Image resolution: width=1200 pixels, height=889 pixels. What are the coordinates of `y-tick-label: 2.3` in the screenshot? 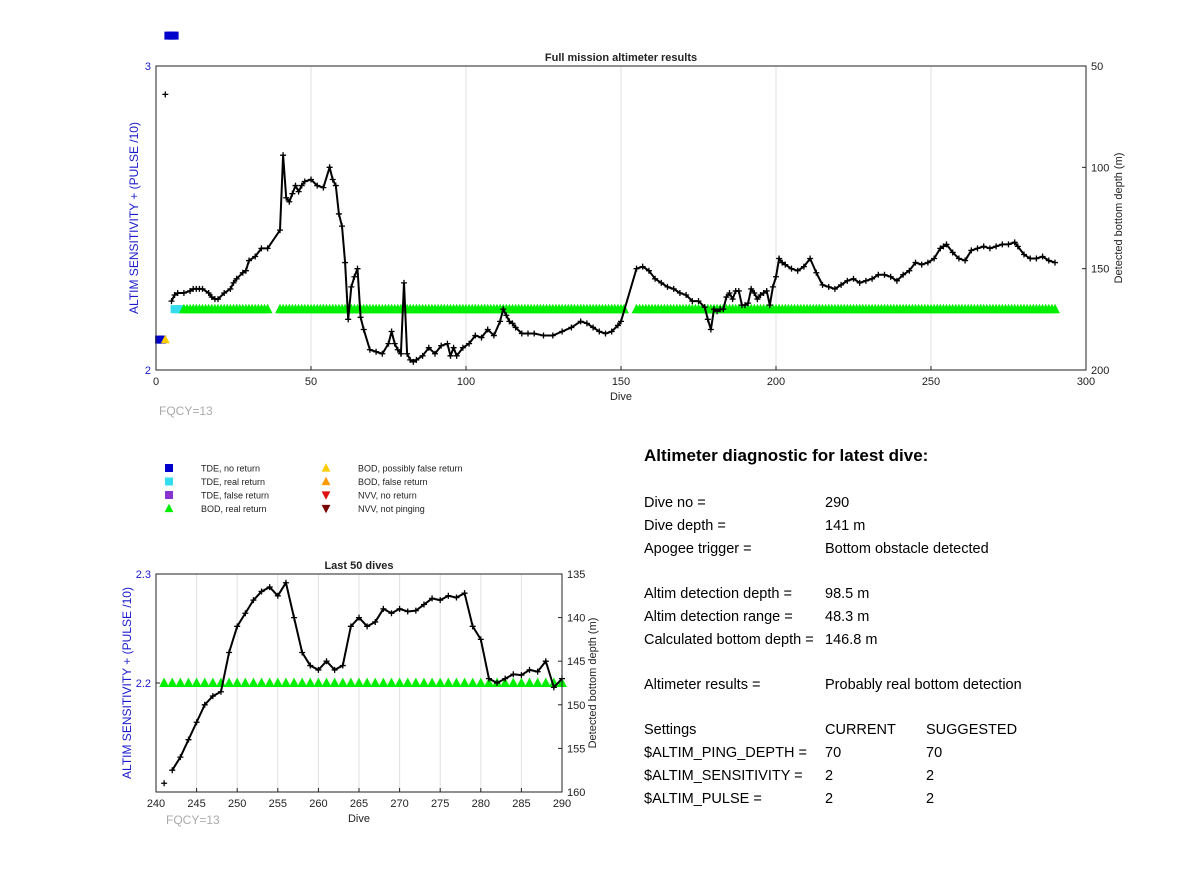 It's located at (143, 575).